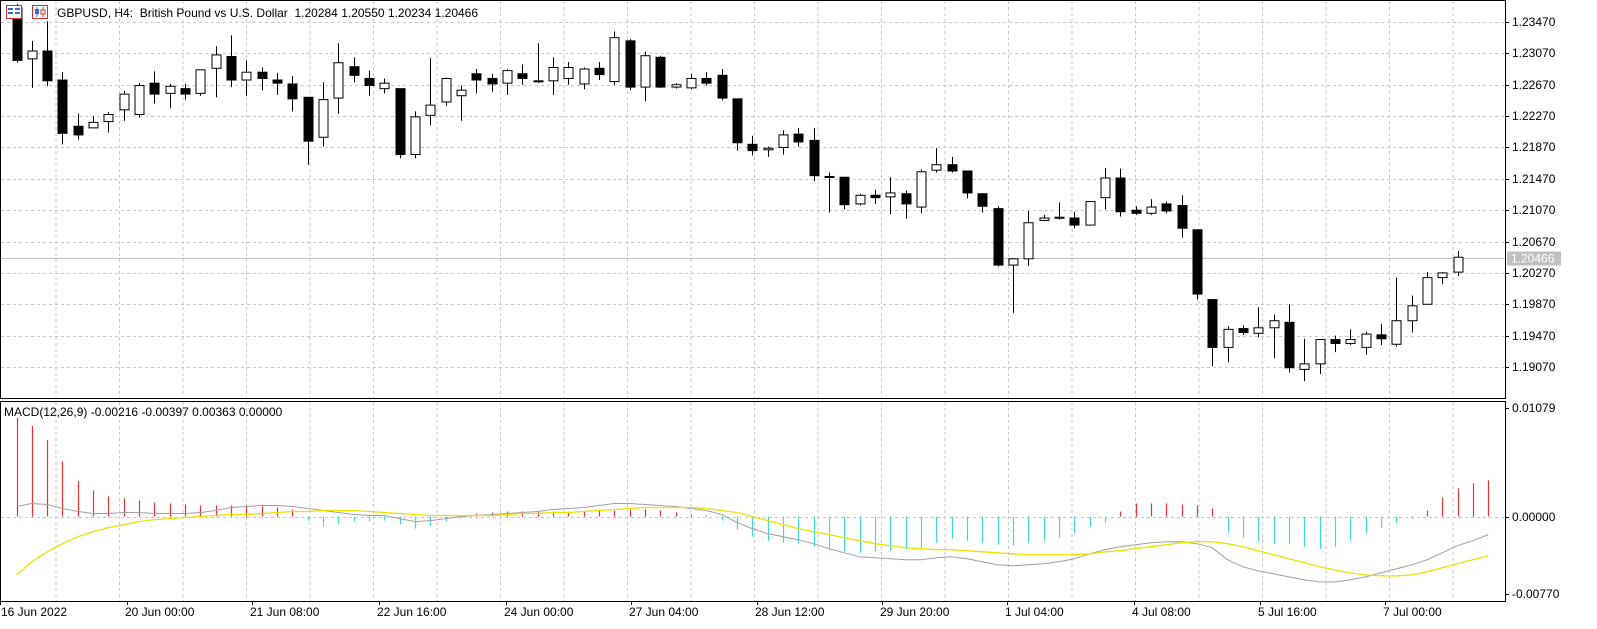 The height and width of the screenshot is (629, 1597). Describe the element at coordinates (1534, 85) in the screenshot. I see `price-tick-label: 1.22670` at that location.